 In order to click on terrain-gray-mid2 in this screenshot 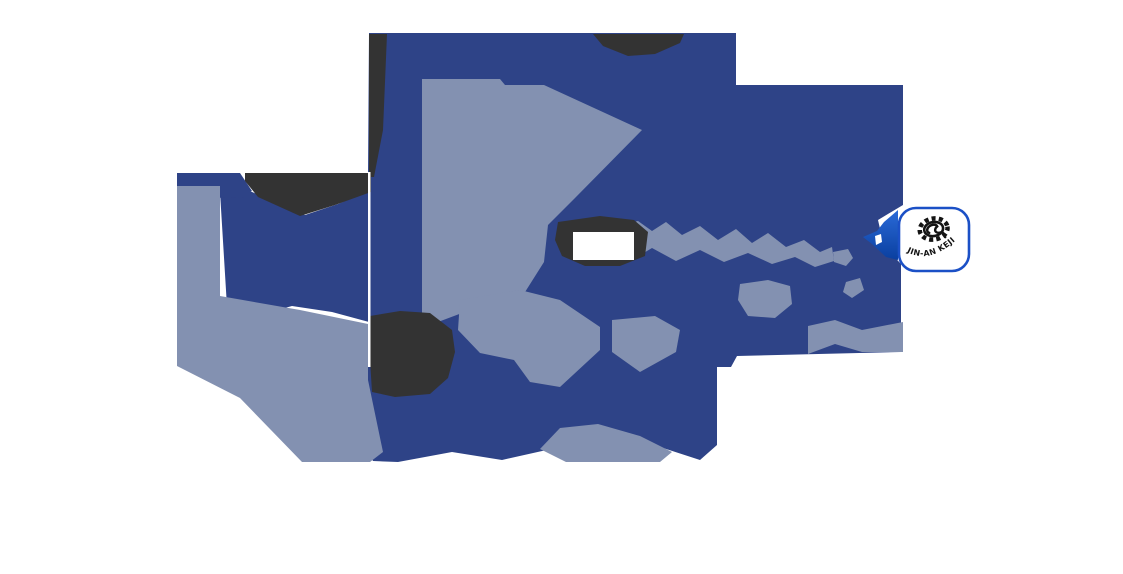, I will do `click(646, 344)`.